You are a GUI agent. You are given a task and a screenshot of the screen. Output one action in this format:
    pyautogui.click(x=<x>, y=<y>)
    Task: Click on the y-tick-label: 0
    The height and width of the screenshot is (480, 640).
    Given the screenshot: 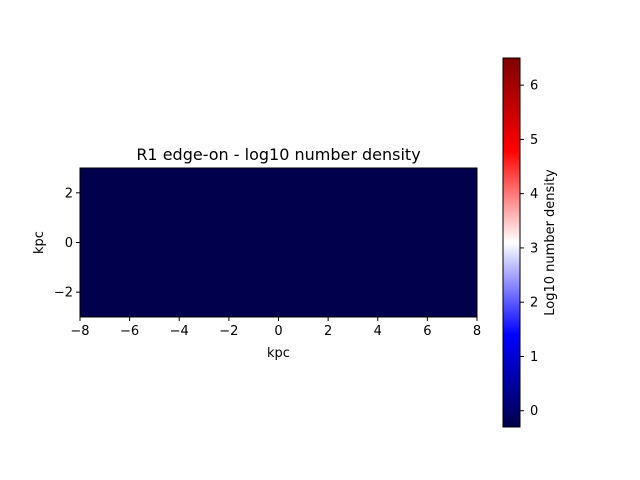 What is the action you would take?
    pyautogui.click(x=69, y=243)
    